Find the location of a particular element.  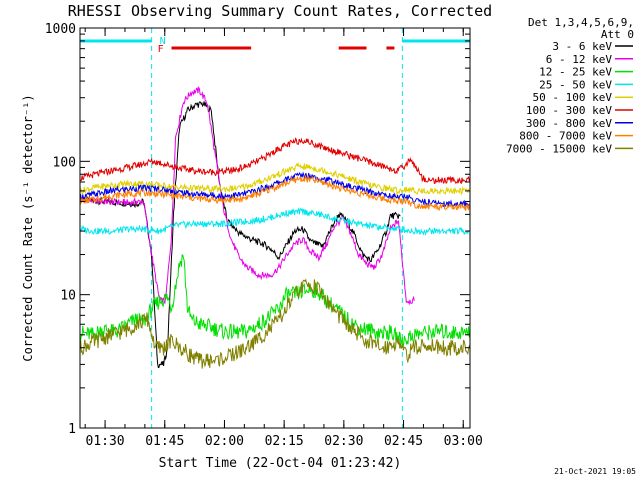

x-tick-label: 02:30 is located at coordinates (343, 441).